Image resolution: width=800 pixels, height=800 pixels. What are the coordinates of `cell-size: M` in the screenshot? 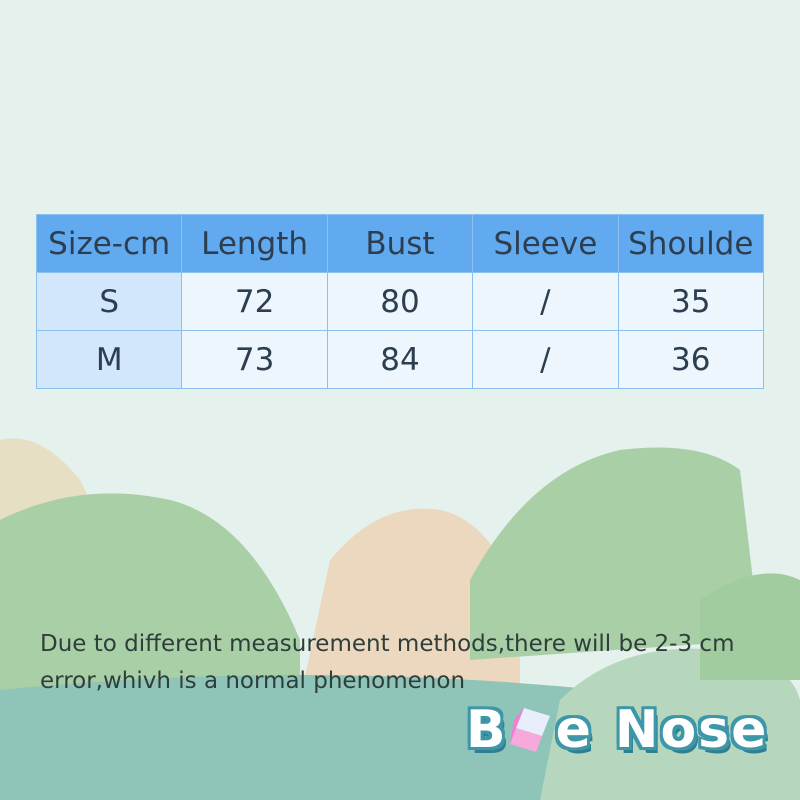 It's located at (109, 359).